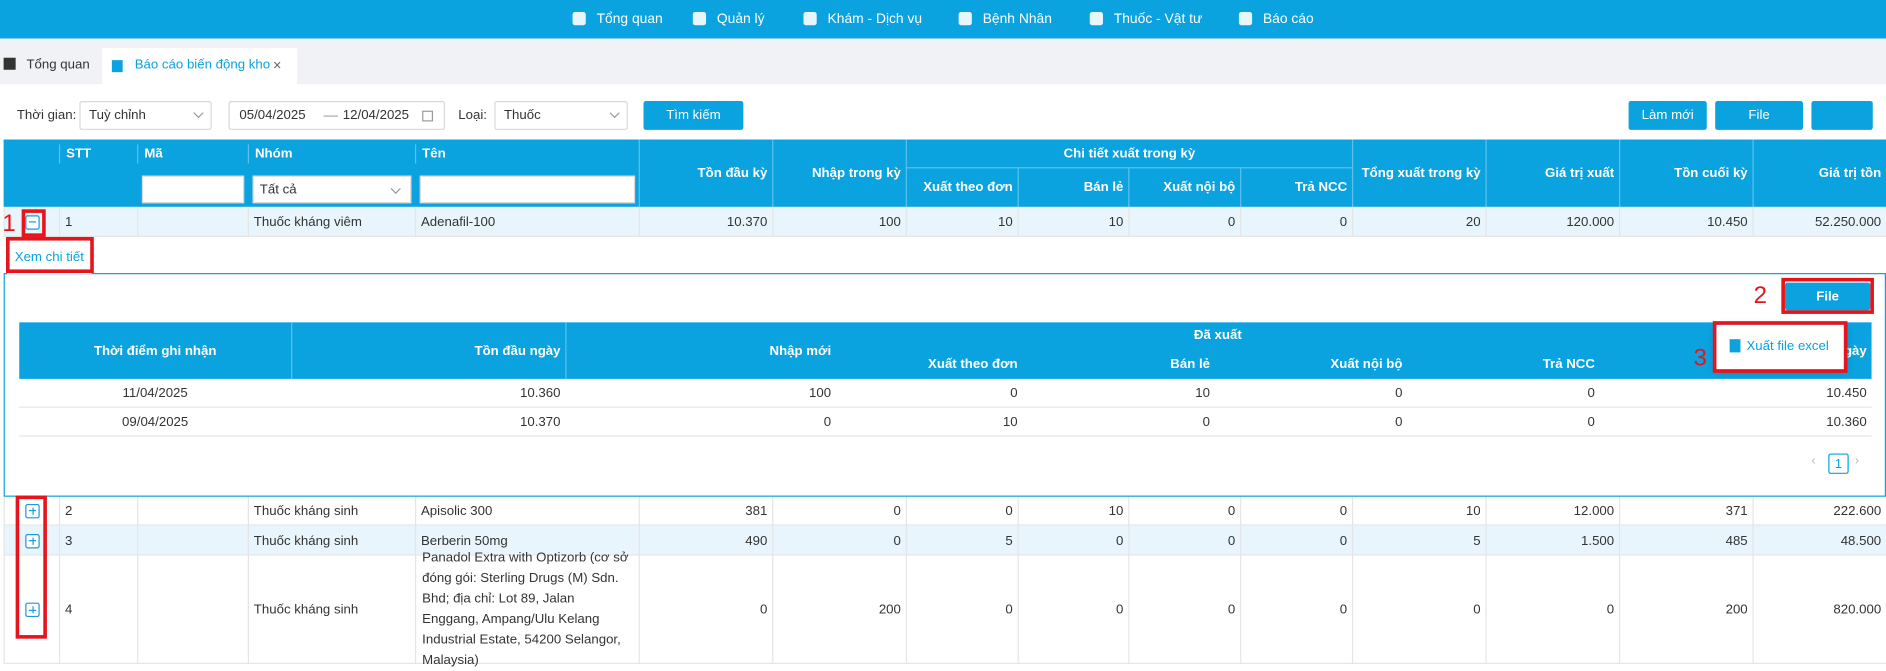 The height and width of the screenshot is (671, 1886). What do you see at coordinates (1857, 460) in the screenshot?
I see `page-next: ›` at bounding box center [1857, 460].